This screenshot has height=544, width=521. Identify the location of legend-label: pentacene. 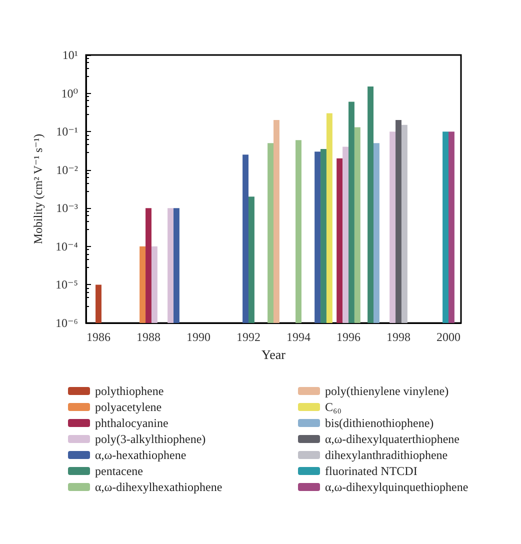
(119, 471).